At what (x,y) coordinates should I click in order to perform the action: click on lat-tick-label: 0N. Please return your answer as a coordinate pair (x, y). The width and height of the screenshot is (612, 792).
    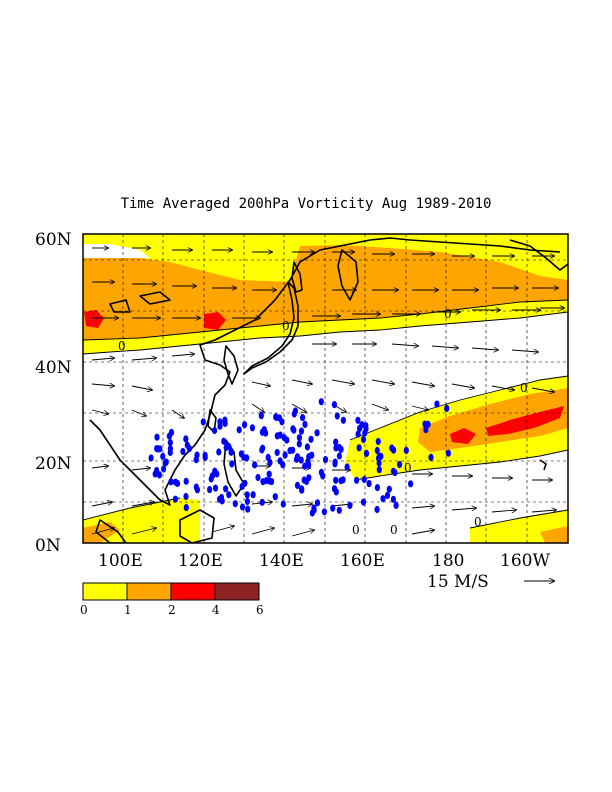
    Looking at the image, I should click on (48, 546).